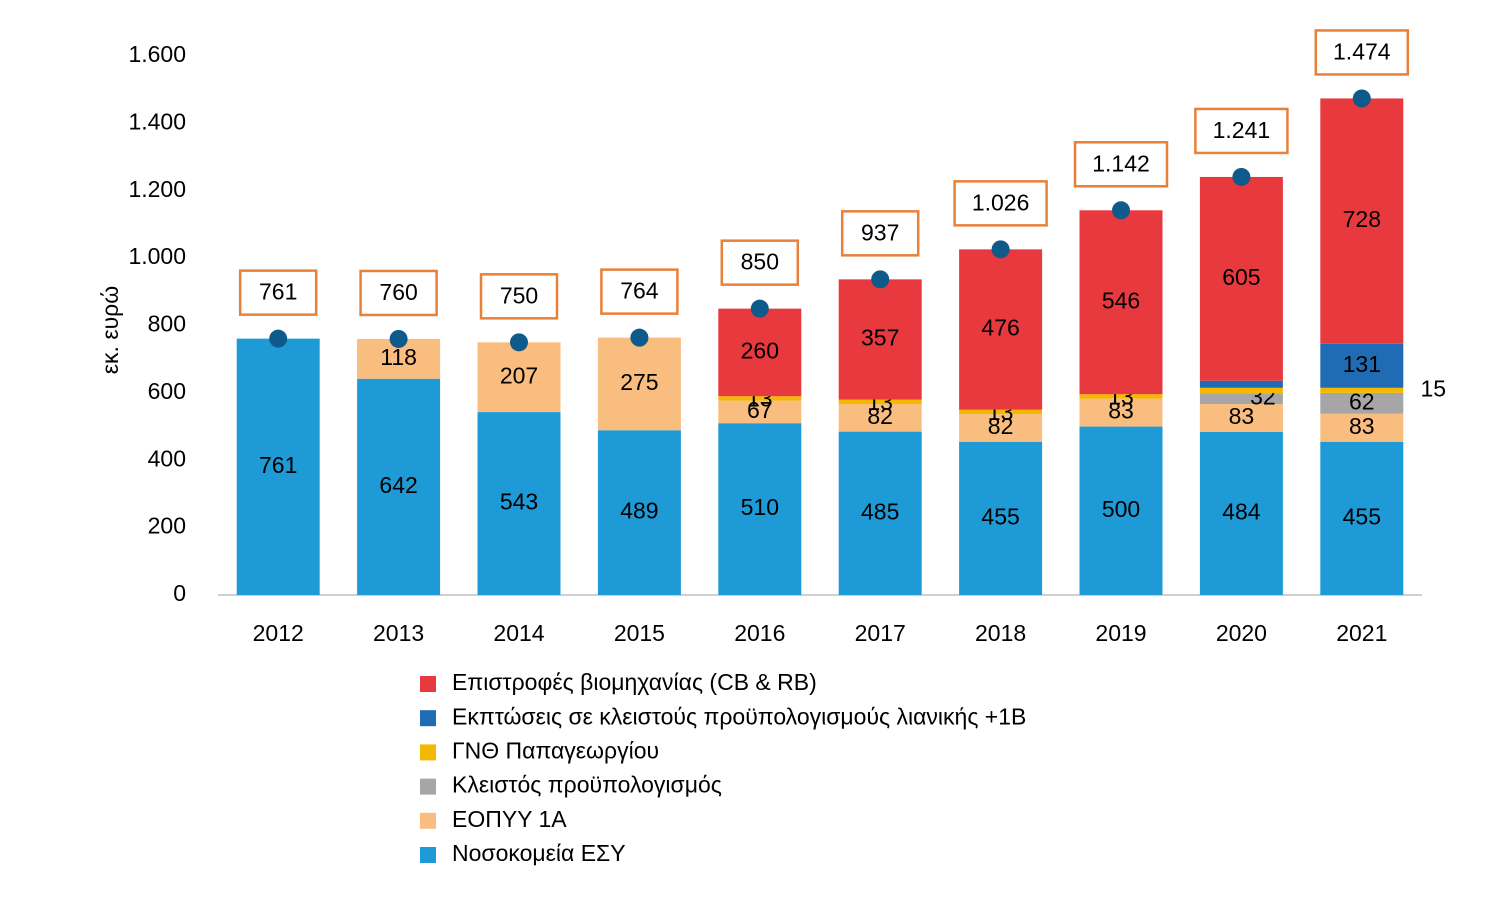  I want to click on data-label: 642, so click(398, 485).